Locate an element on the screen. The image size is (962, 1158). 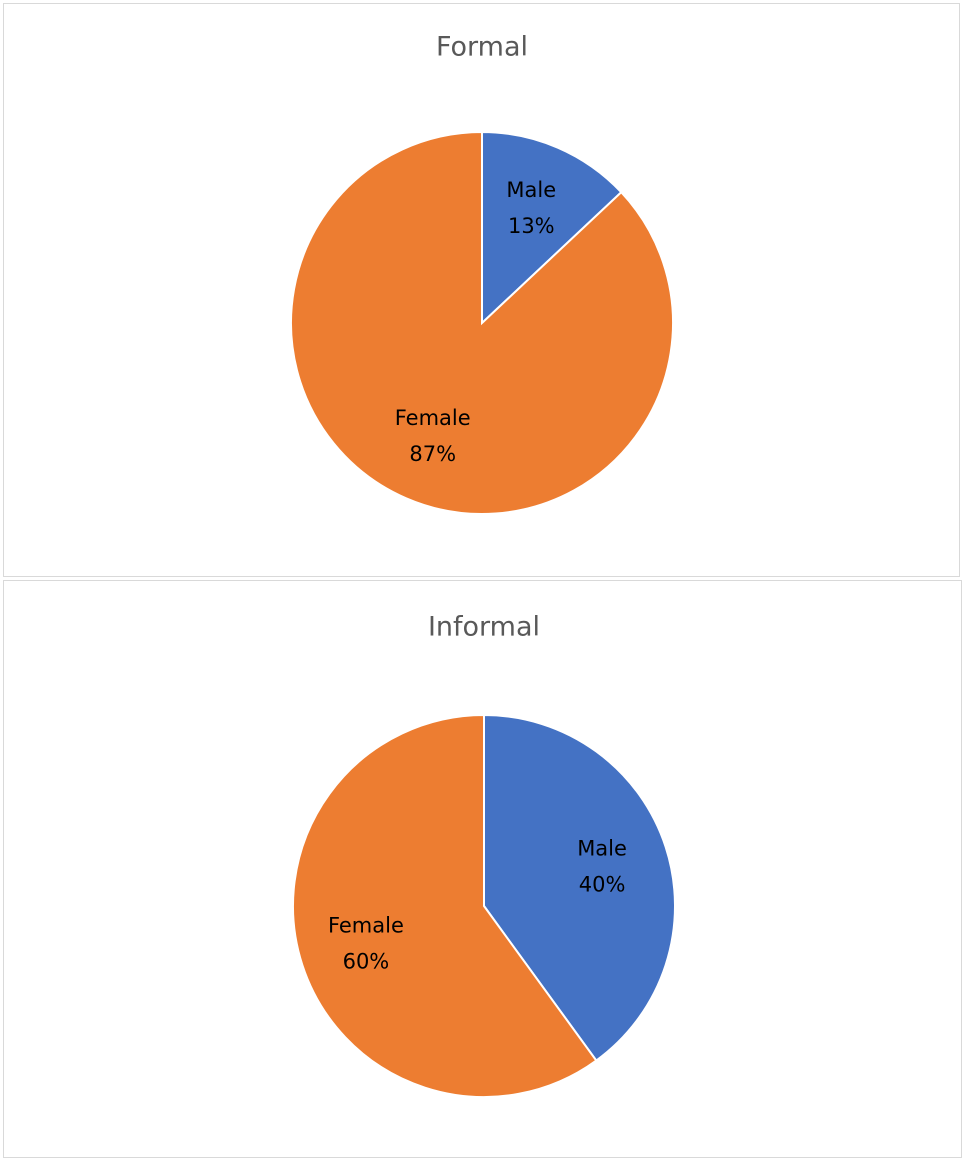
chart-title: Informal is located at coordinates (484, 627).